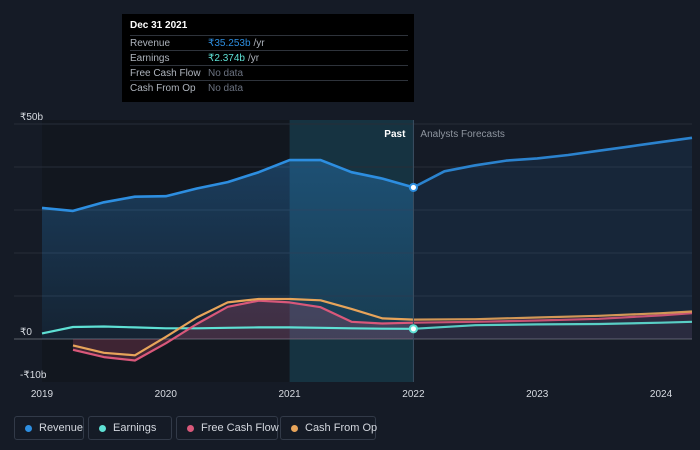  I want to click on x-tick-label: 2020, so click(166, 394).